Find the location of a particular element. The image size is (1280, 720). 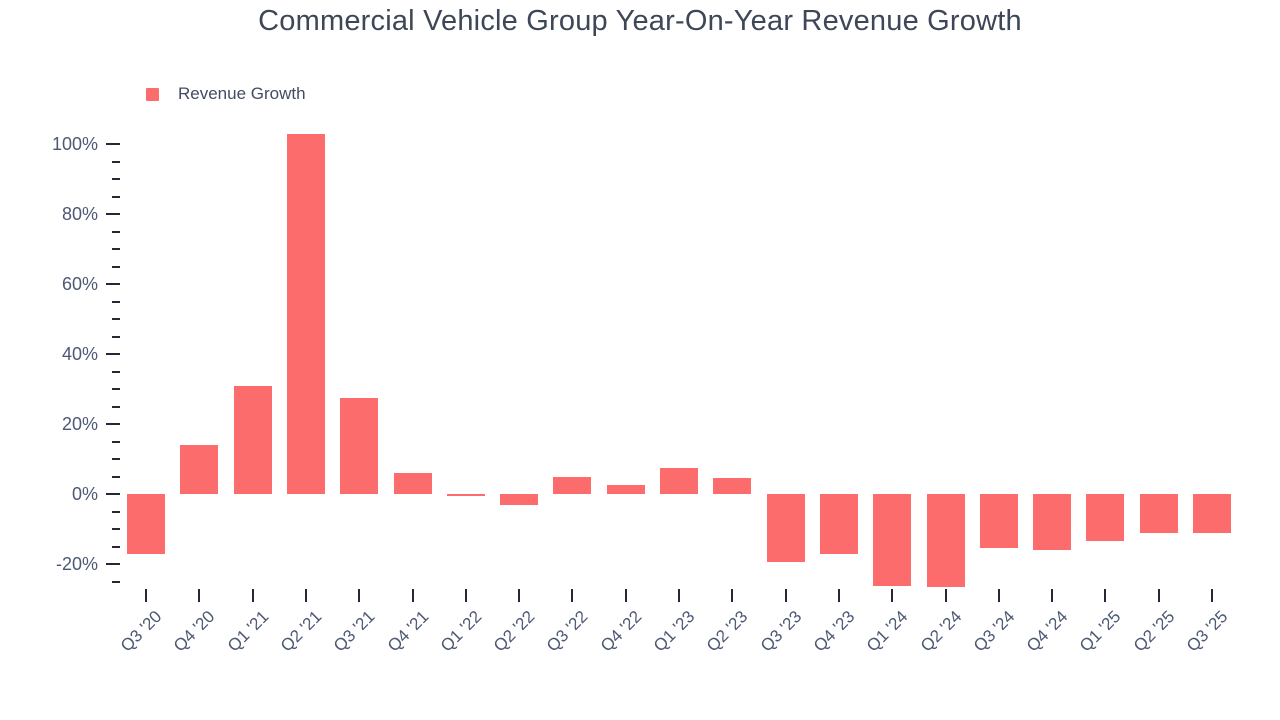

bar-q3--24 is located at coordinates (998, 521).